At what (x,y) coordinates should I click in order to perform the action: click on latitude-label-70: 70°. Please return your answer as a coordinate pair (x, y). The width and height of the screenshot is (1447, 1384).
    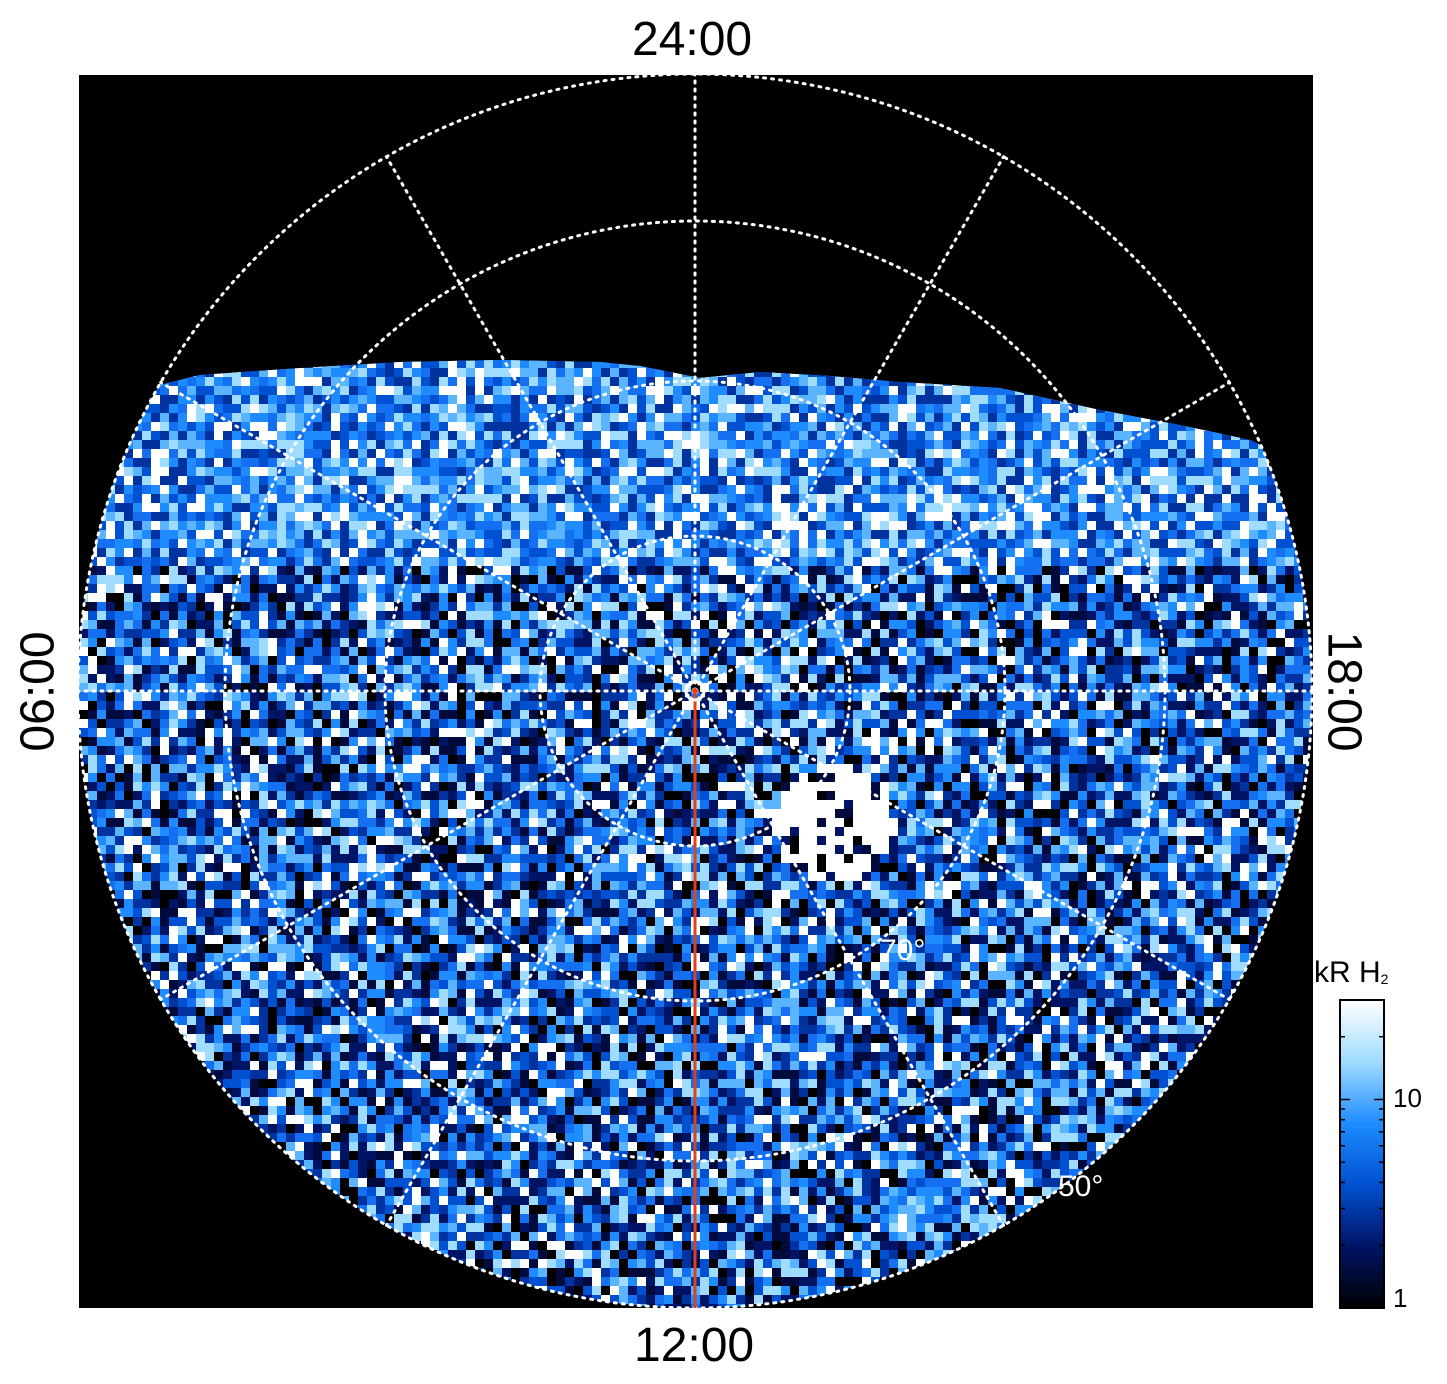
    Looking at the image, I should click on (902, 950).